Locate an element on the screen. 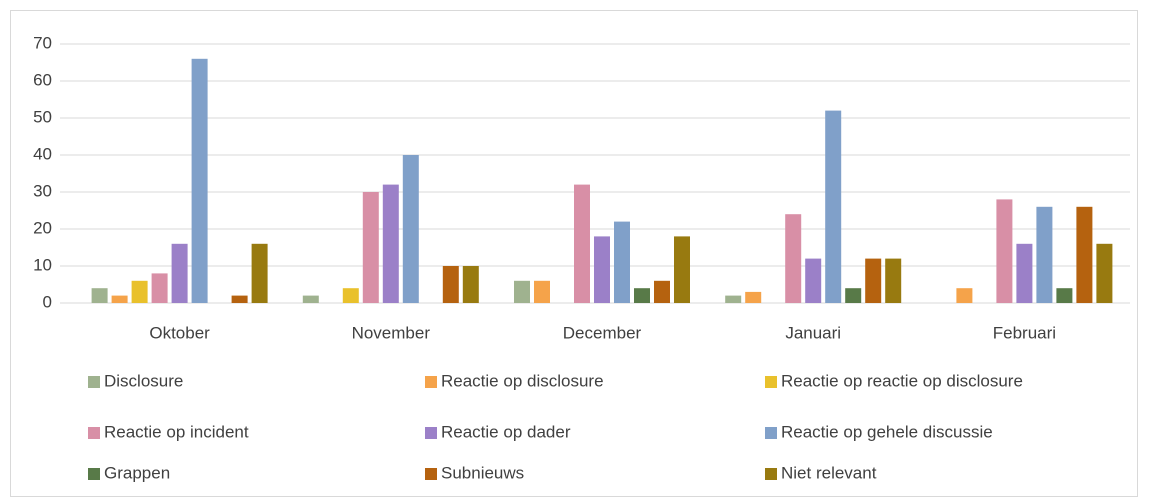  legend-label: Reactie op disclosure is located at coordinates (522, 380).